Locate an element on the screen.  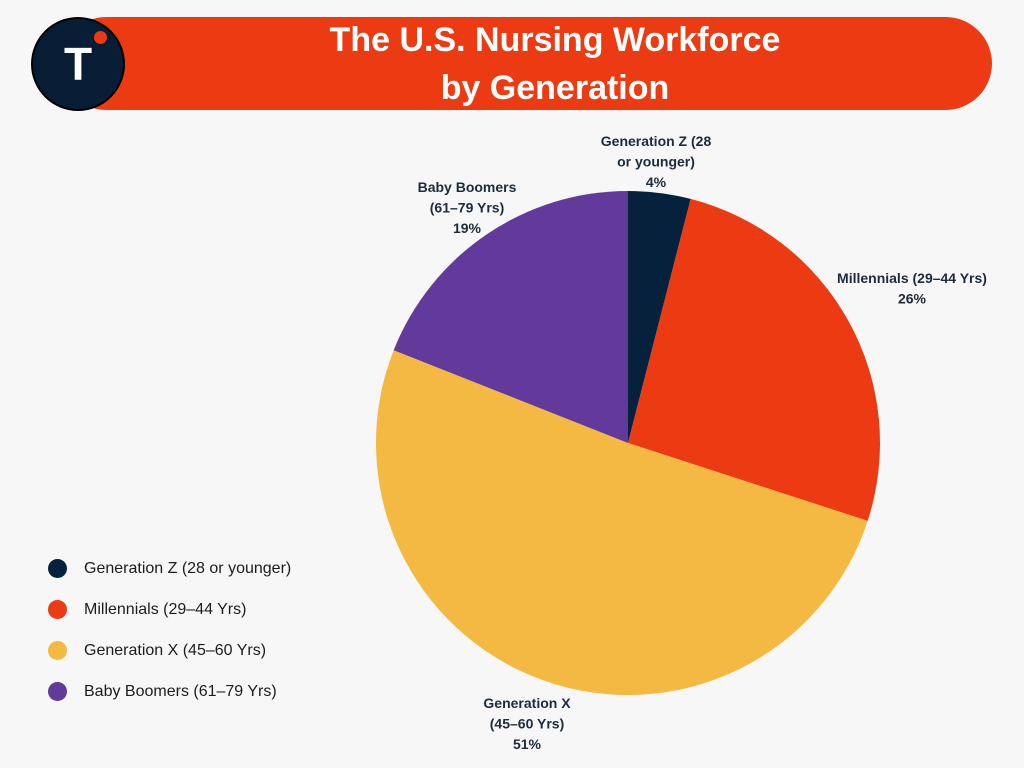
slice-label-0: Generation Z (28 or younger) 4% is located at coordinates (656, 161).